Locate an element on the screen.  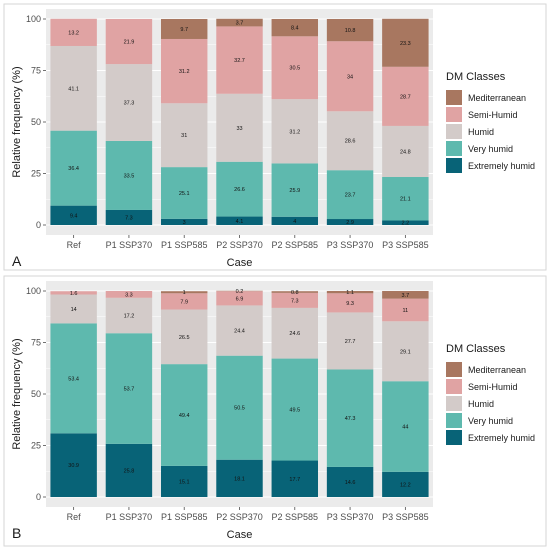
data-label-extremely-humid: 3 is located at coordinates (184, 223).